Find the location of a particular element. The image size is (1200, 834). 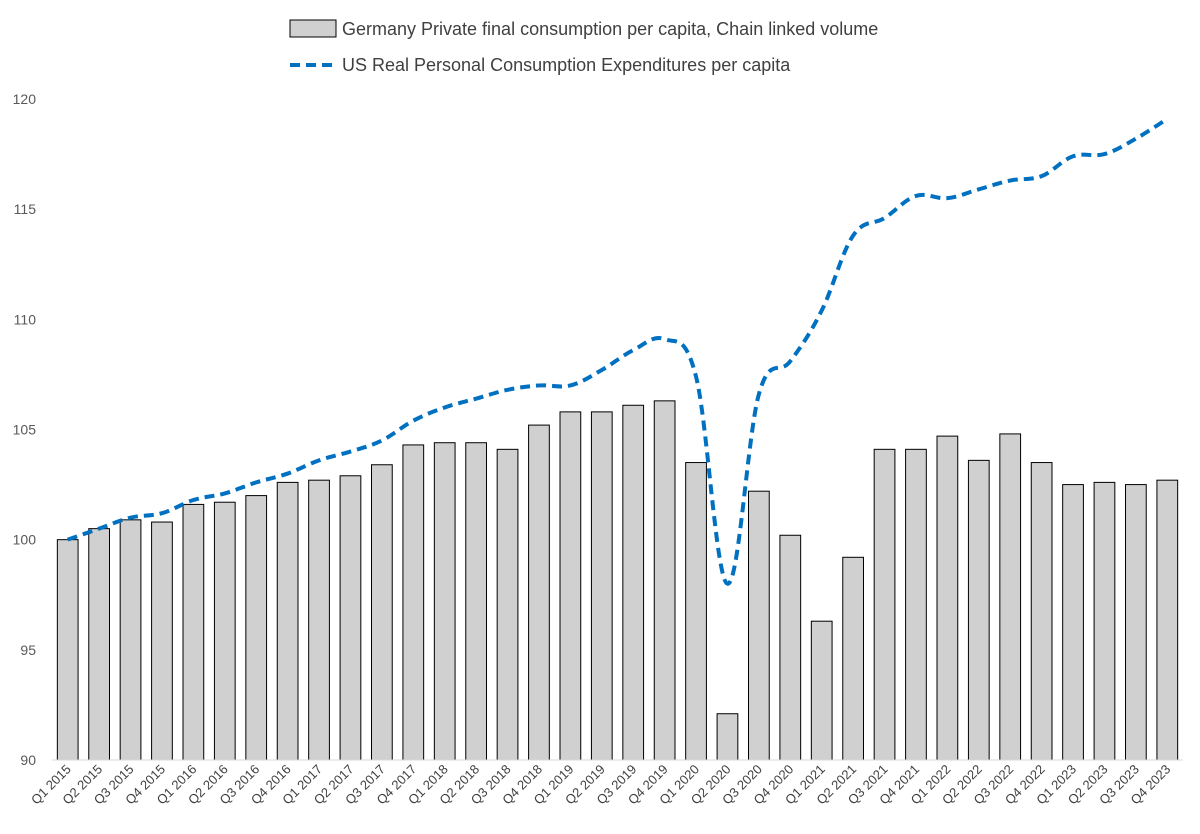

y-tick-label: 110 is located at coordinates (25, 319).